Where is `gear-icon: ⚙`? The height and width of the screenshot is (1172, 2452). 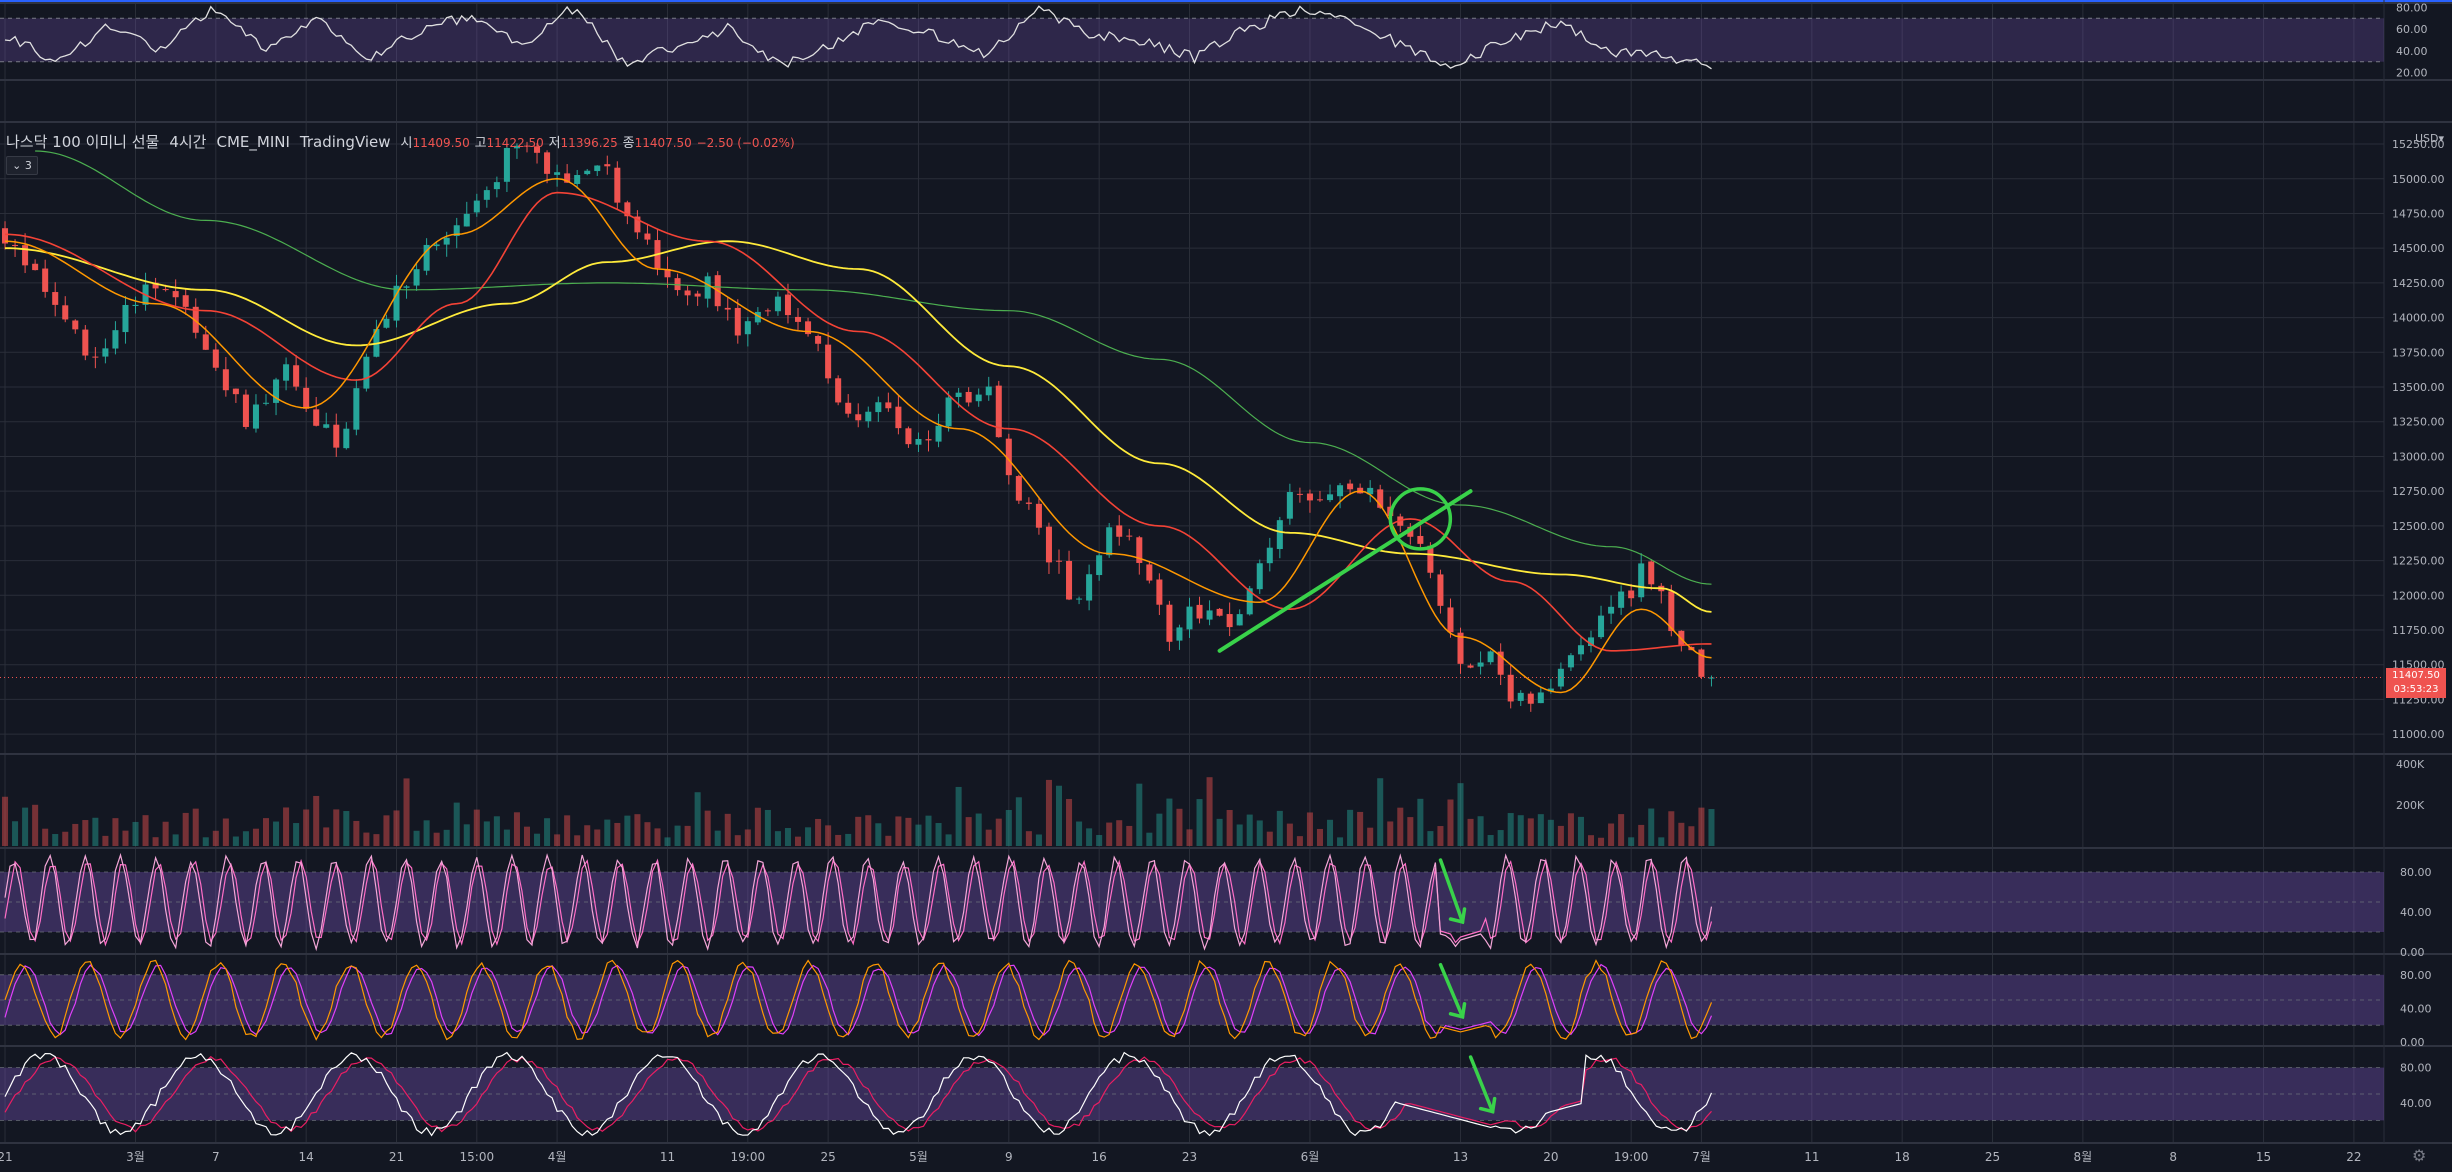 gear-icon: ⚙ is located at coordinates (2419, 1155).